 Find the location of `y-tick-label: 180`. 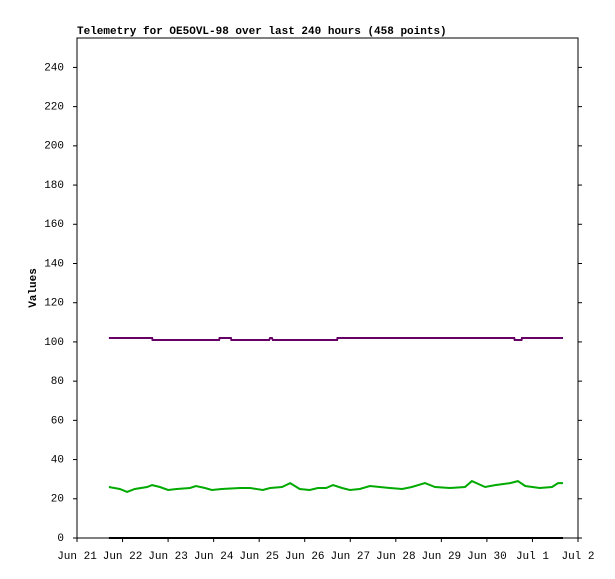

y-tick-label: 180 is located at coordinates (54, 186).